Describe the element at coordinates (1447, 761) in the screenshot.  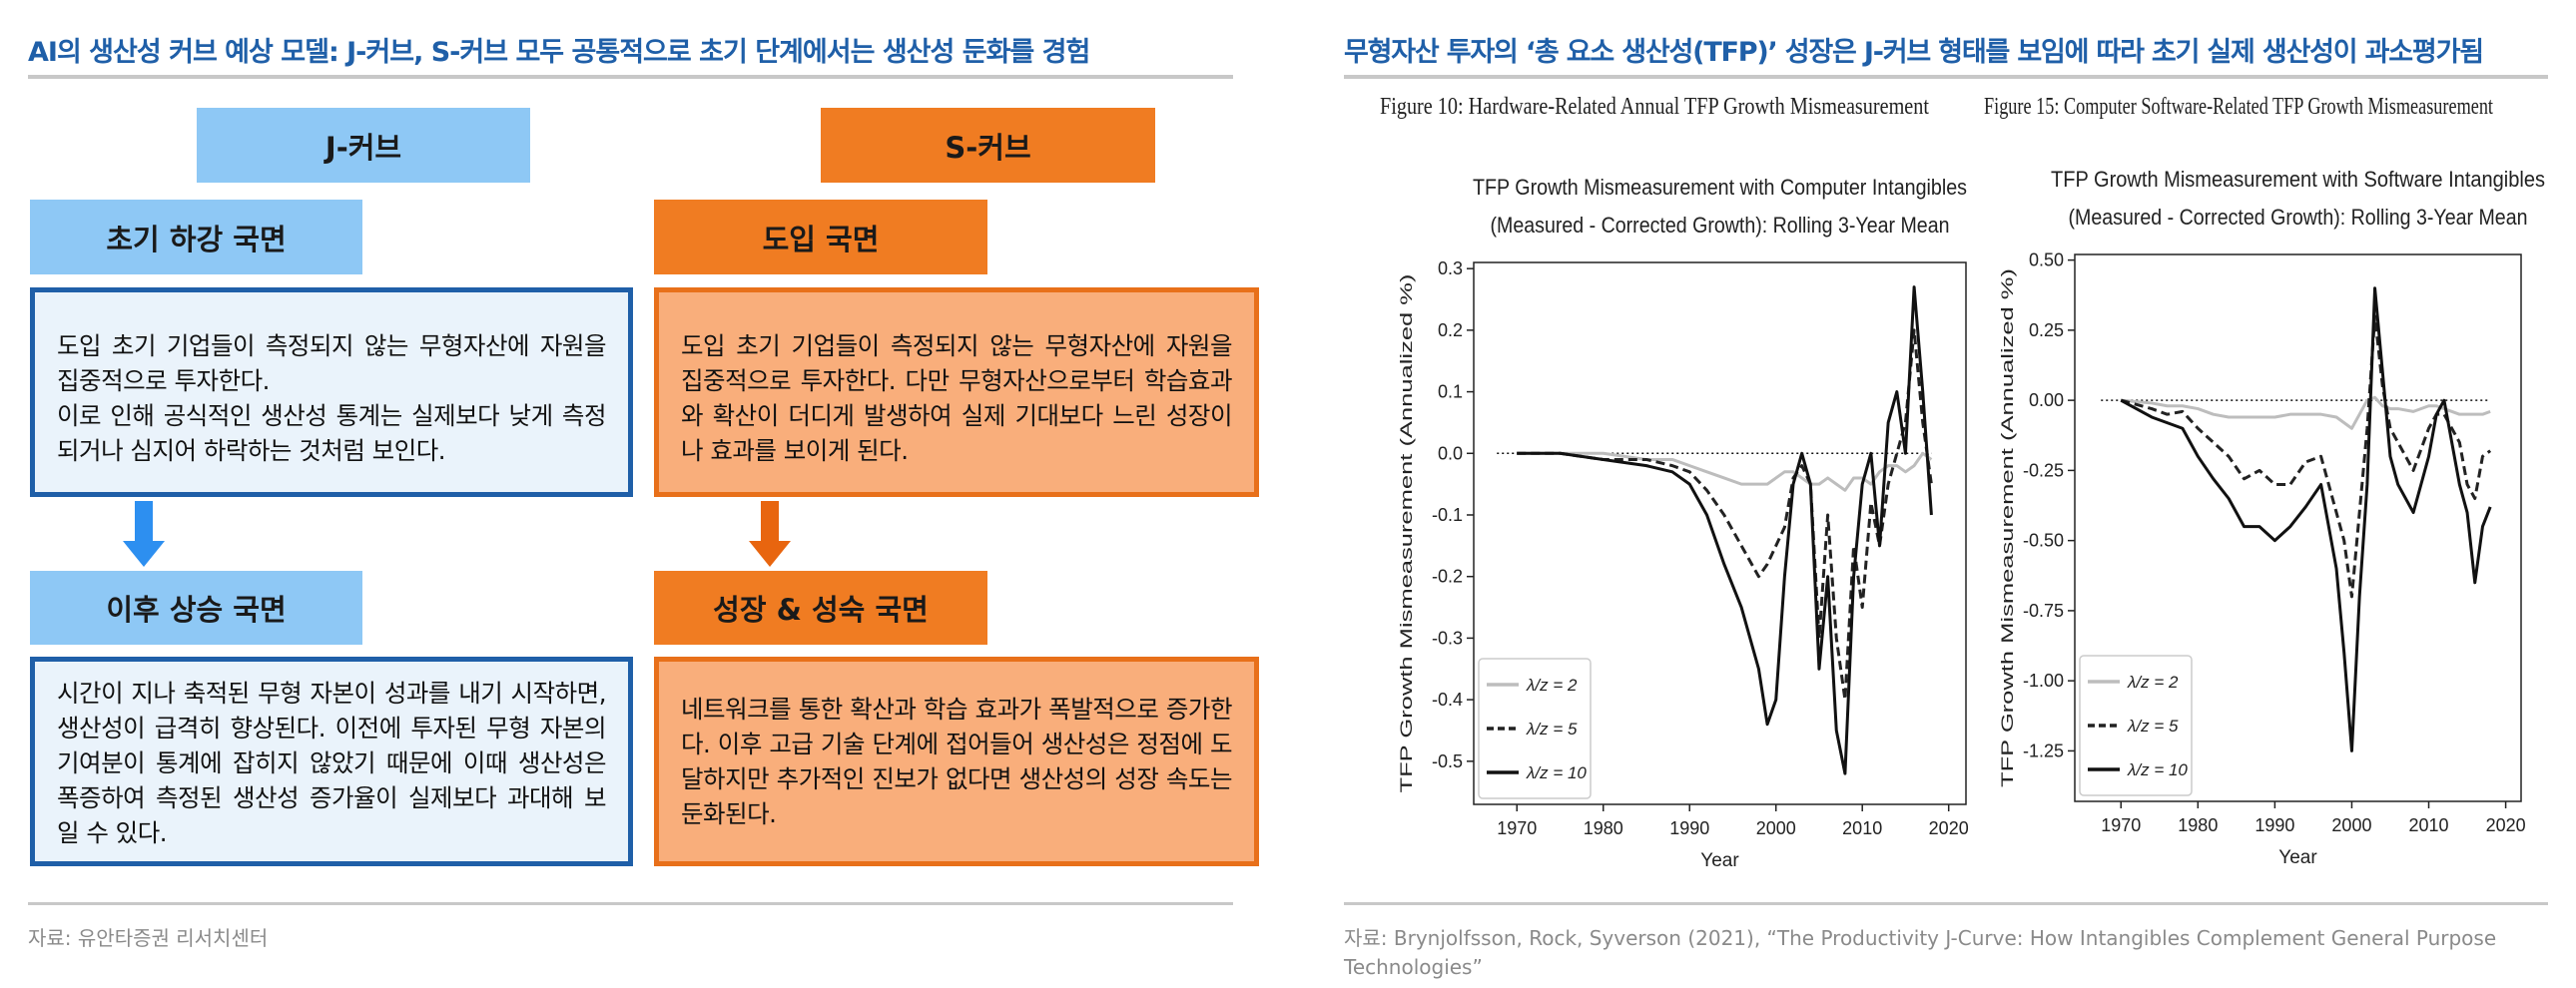
I see `y-tick-label: -0.5` at that location.